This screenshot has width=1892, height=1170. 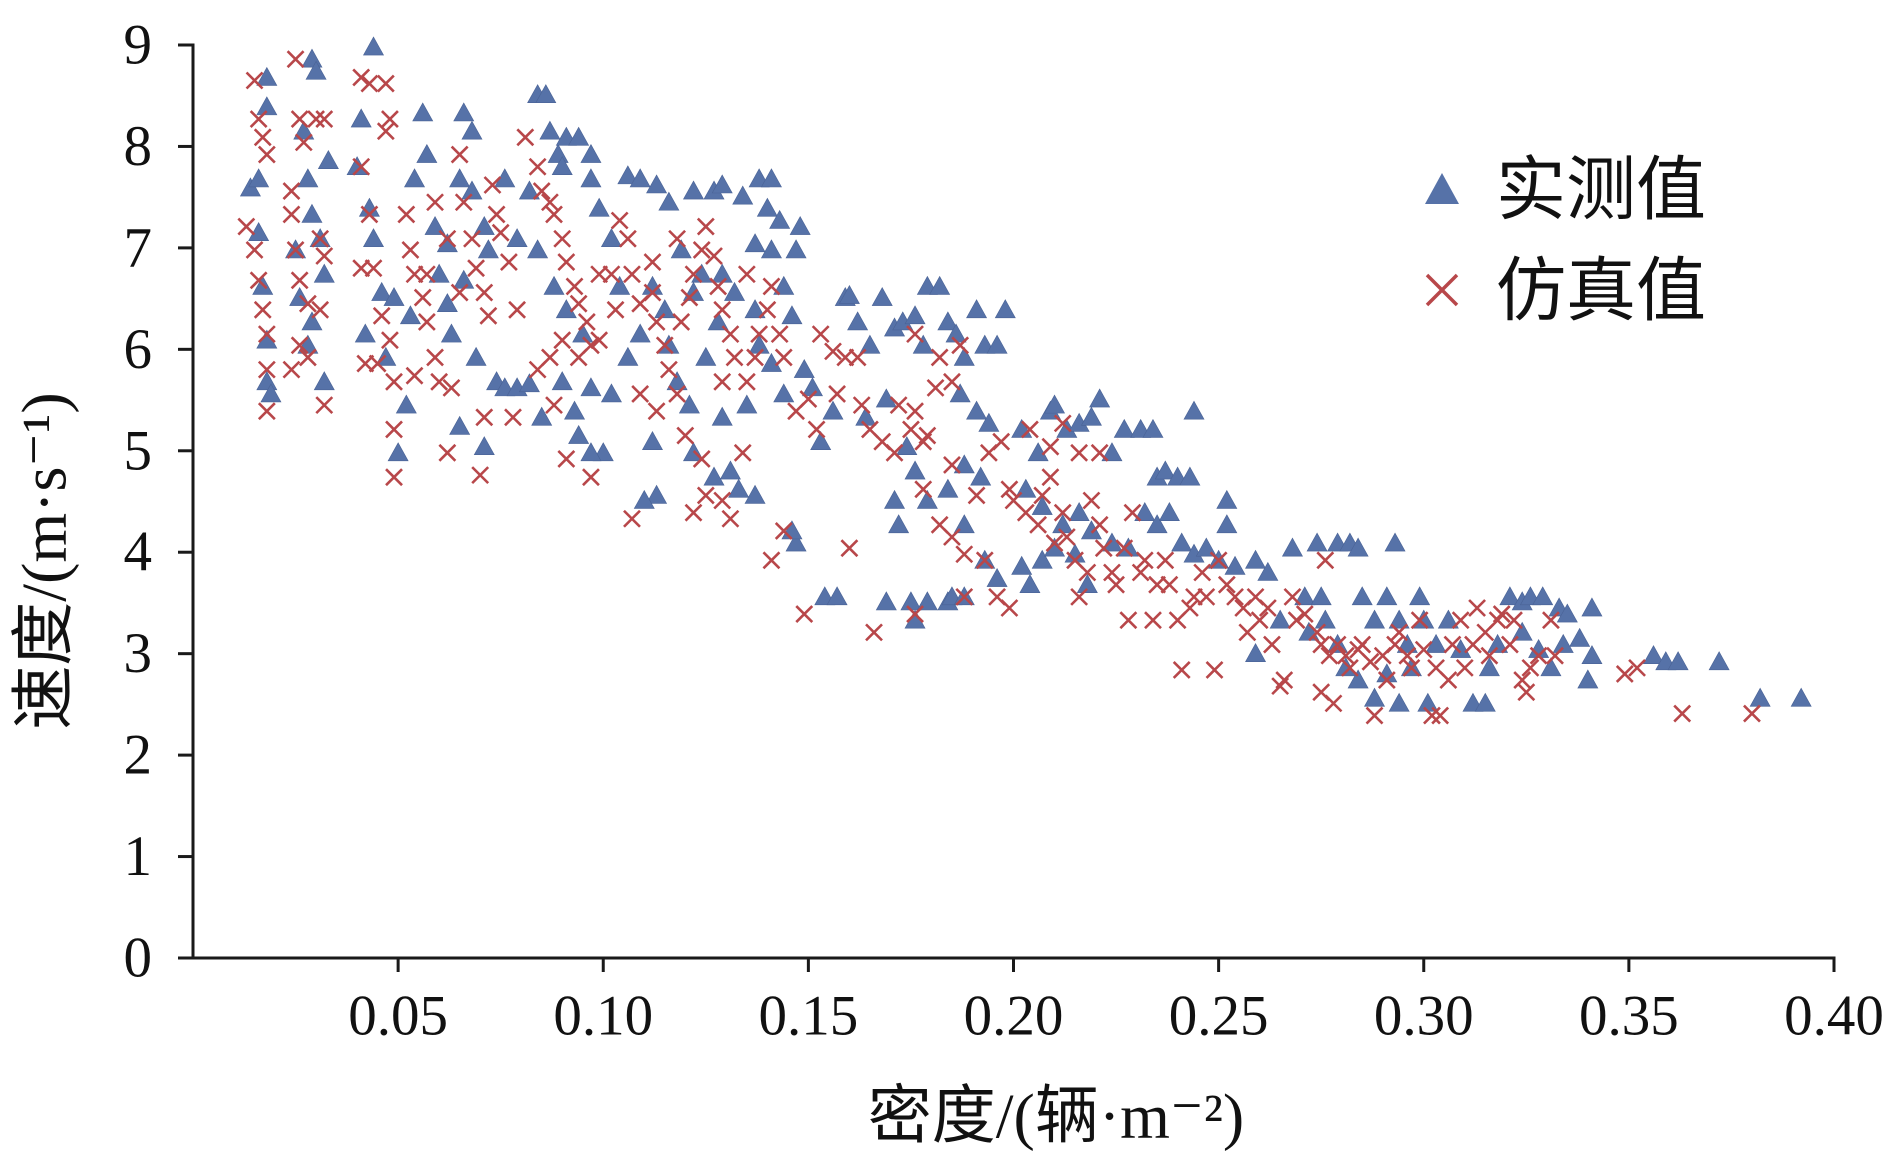 I want to click on y-tick-label: 7, so click(x=138, y=247).